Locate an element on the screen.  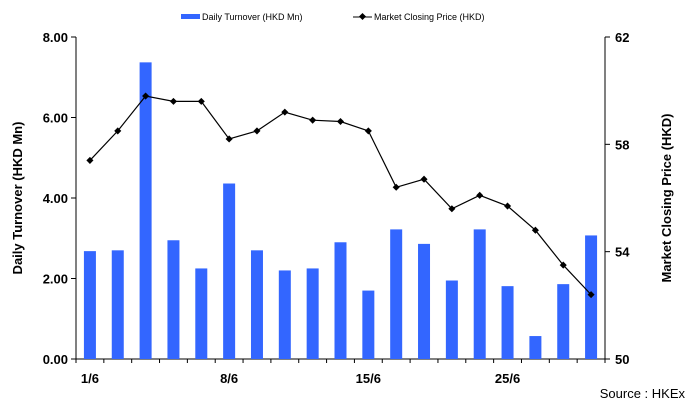
y-right-tick-label: 54 is located at coordinates (622, 252).